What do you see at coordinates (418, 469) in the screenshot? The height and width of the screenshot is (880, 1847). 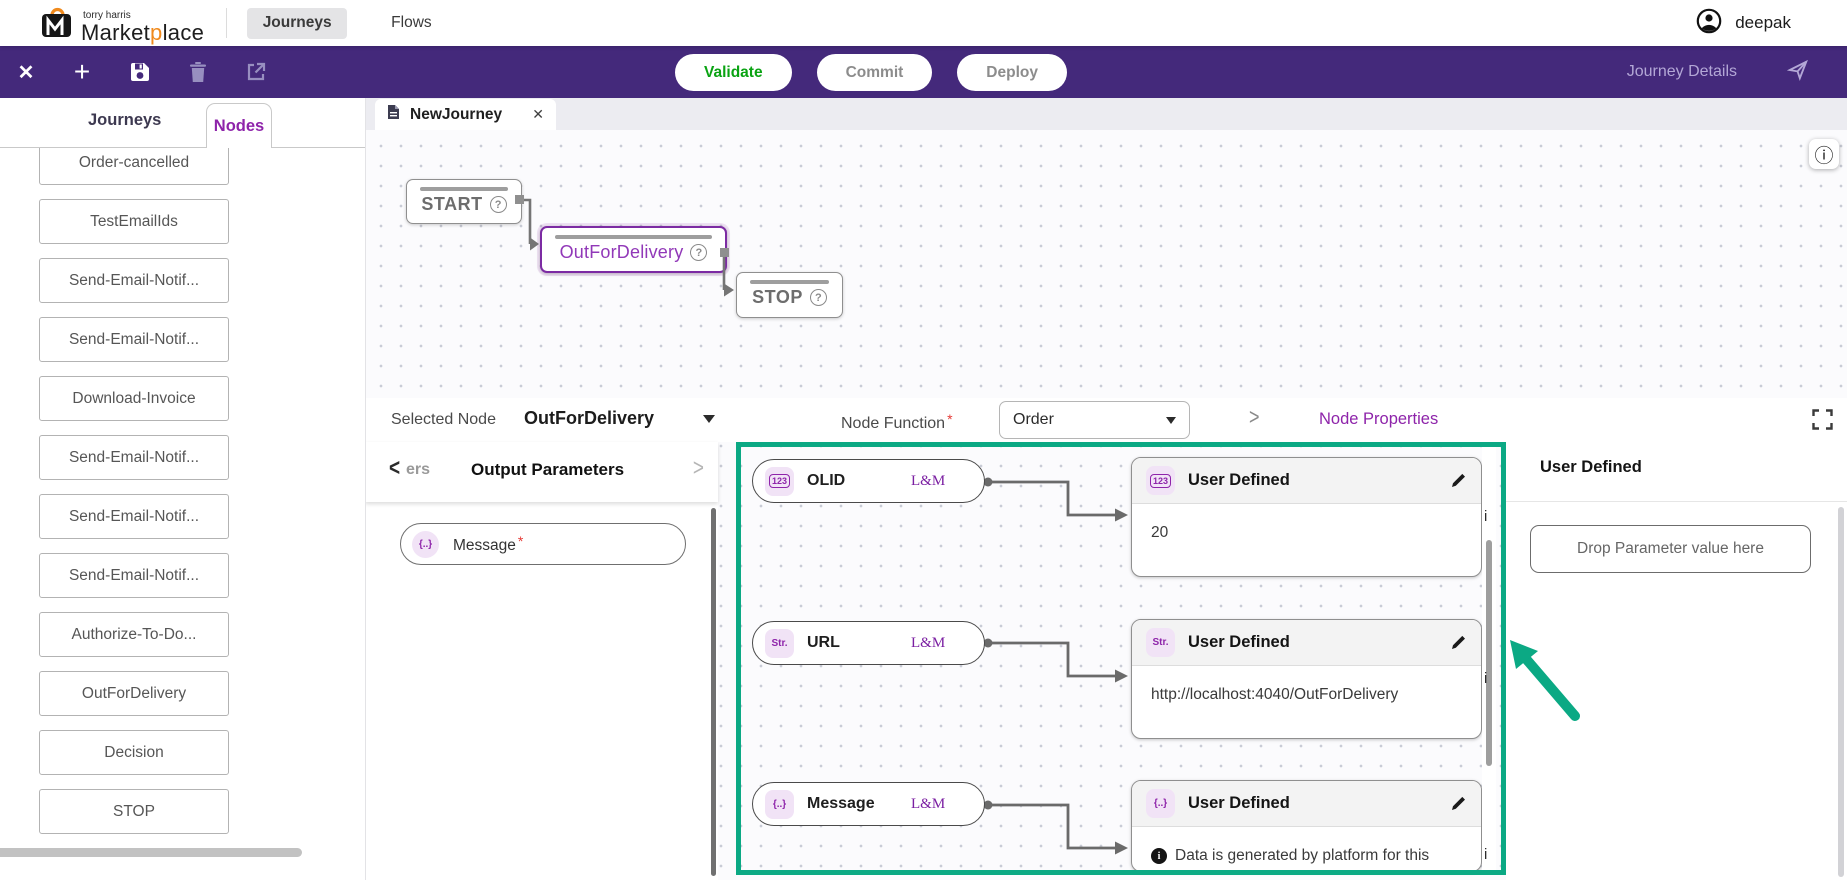 I see `parameters-tab-partial: ers` at bounding box center [418, 469].